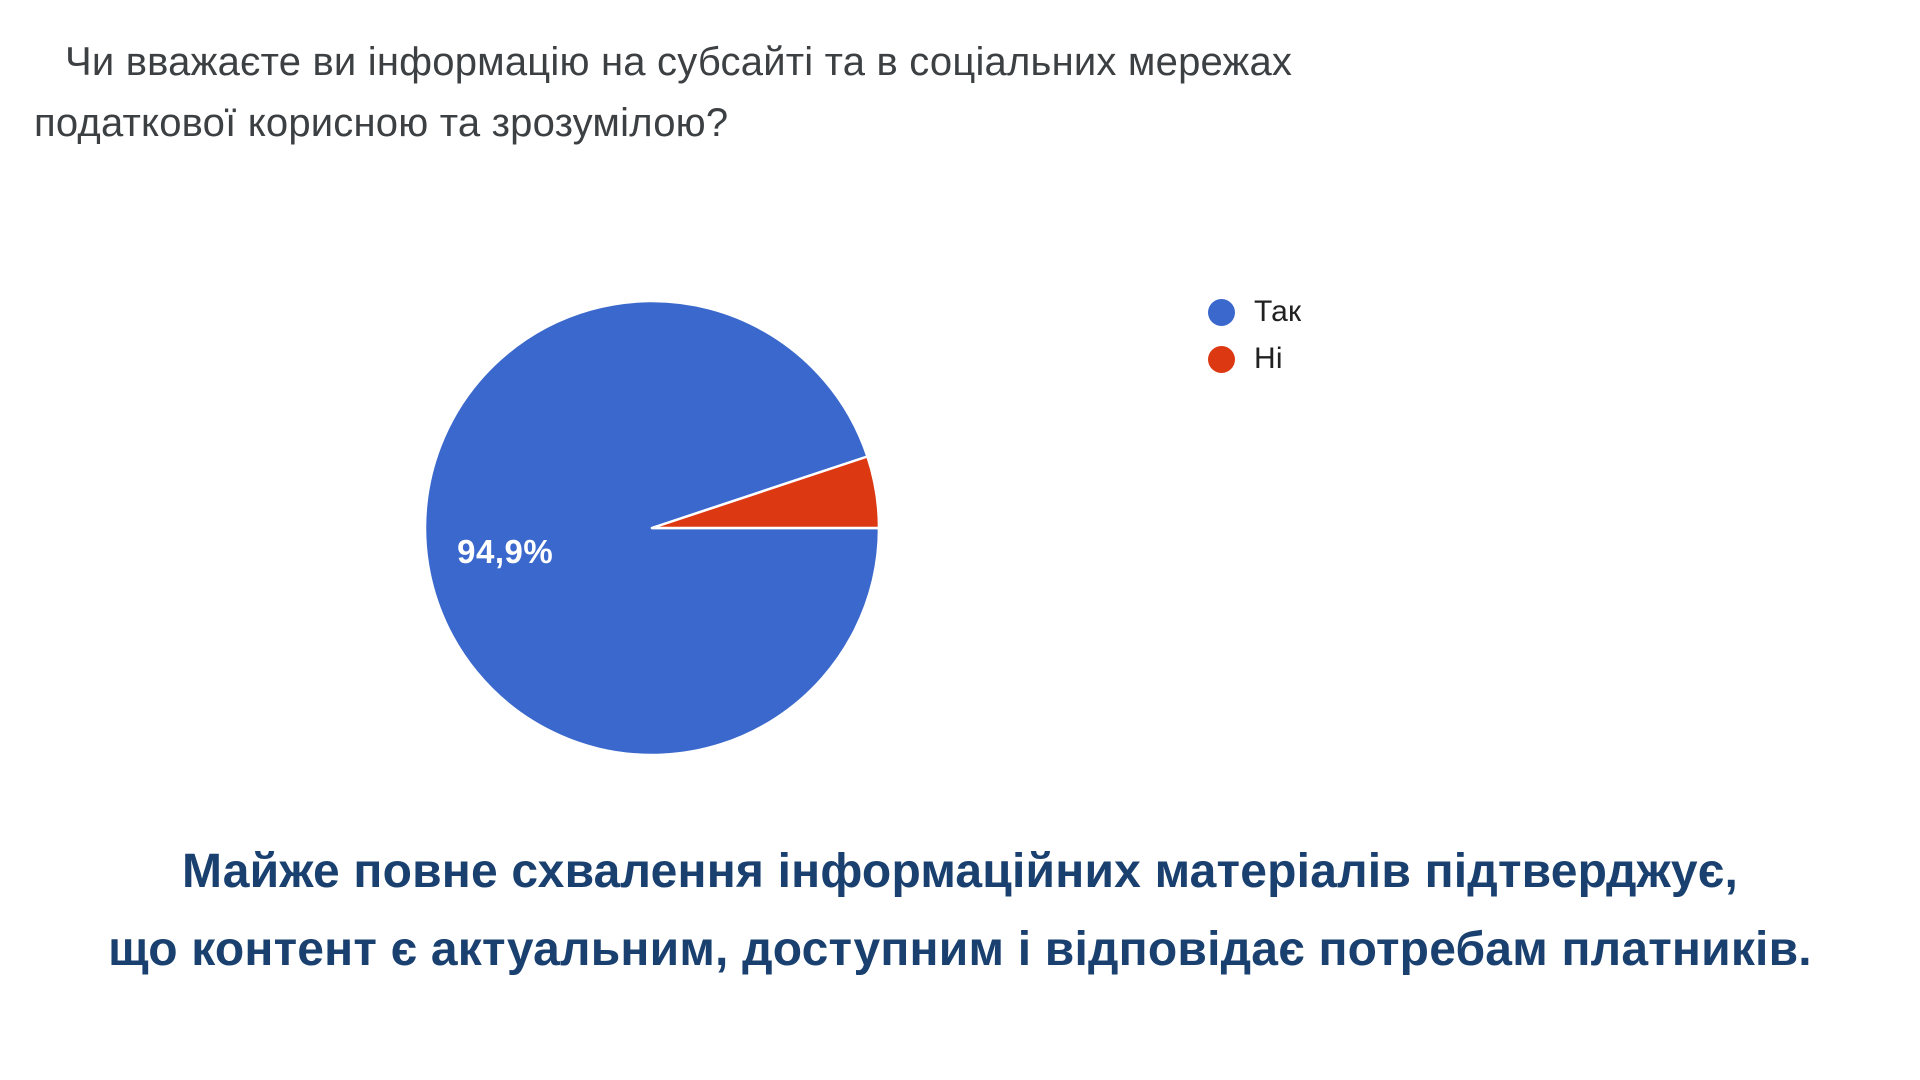  I want to click on legend-dot-no-icon, so click(1221, 359).